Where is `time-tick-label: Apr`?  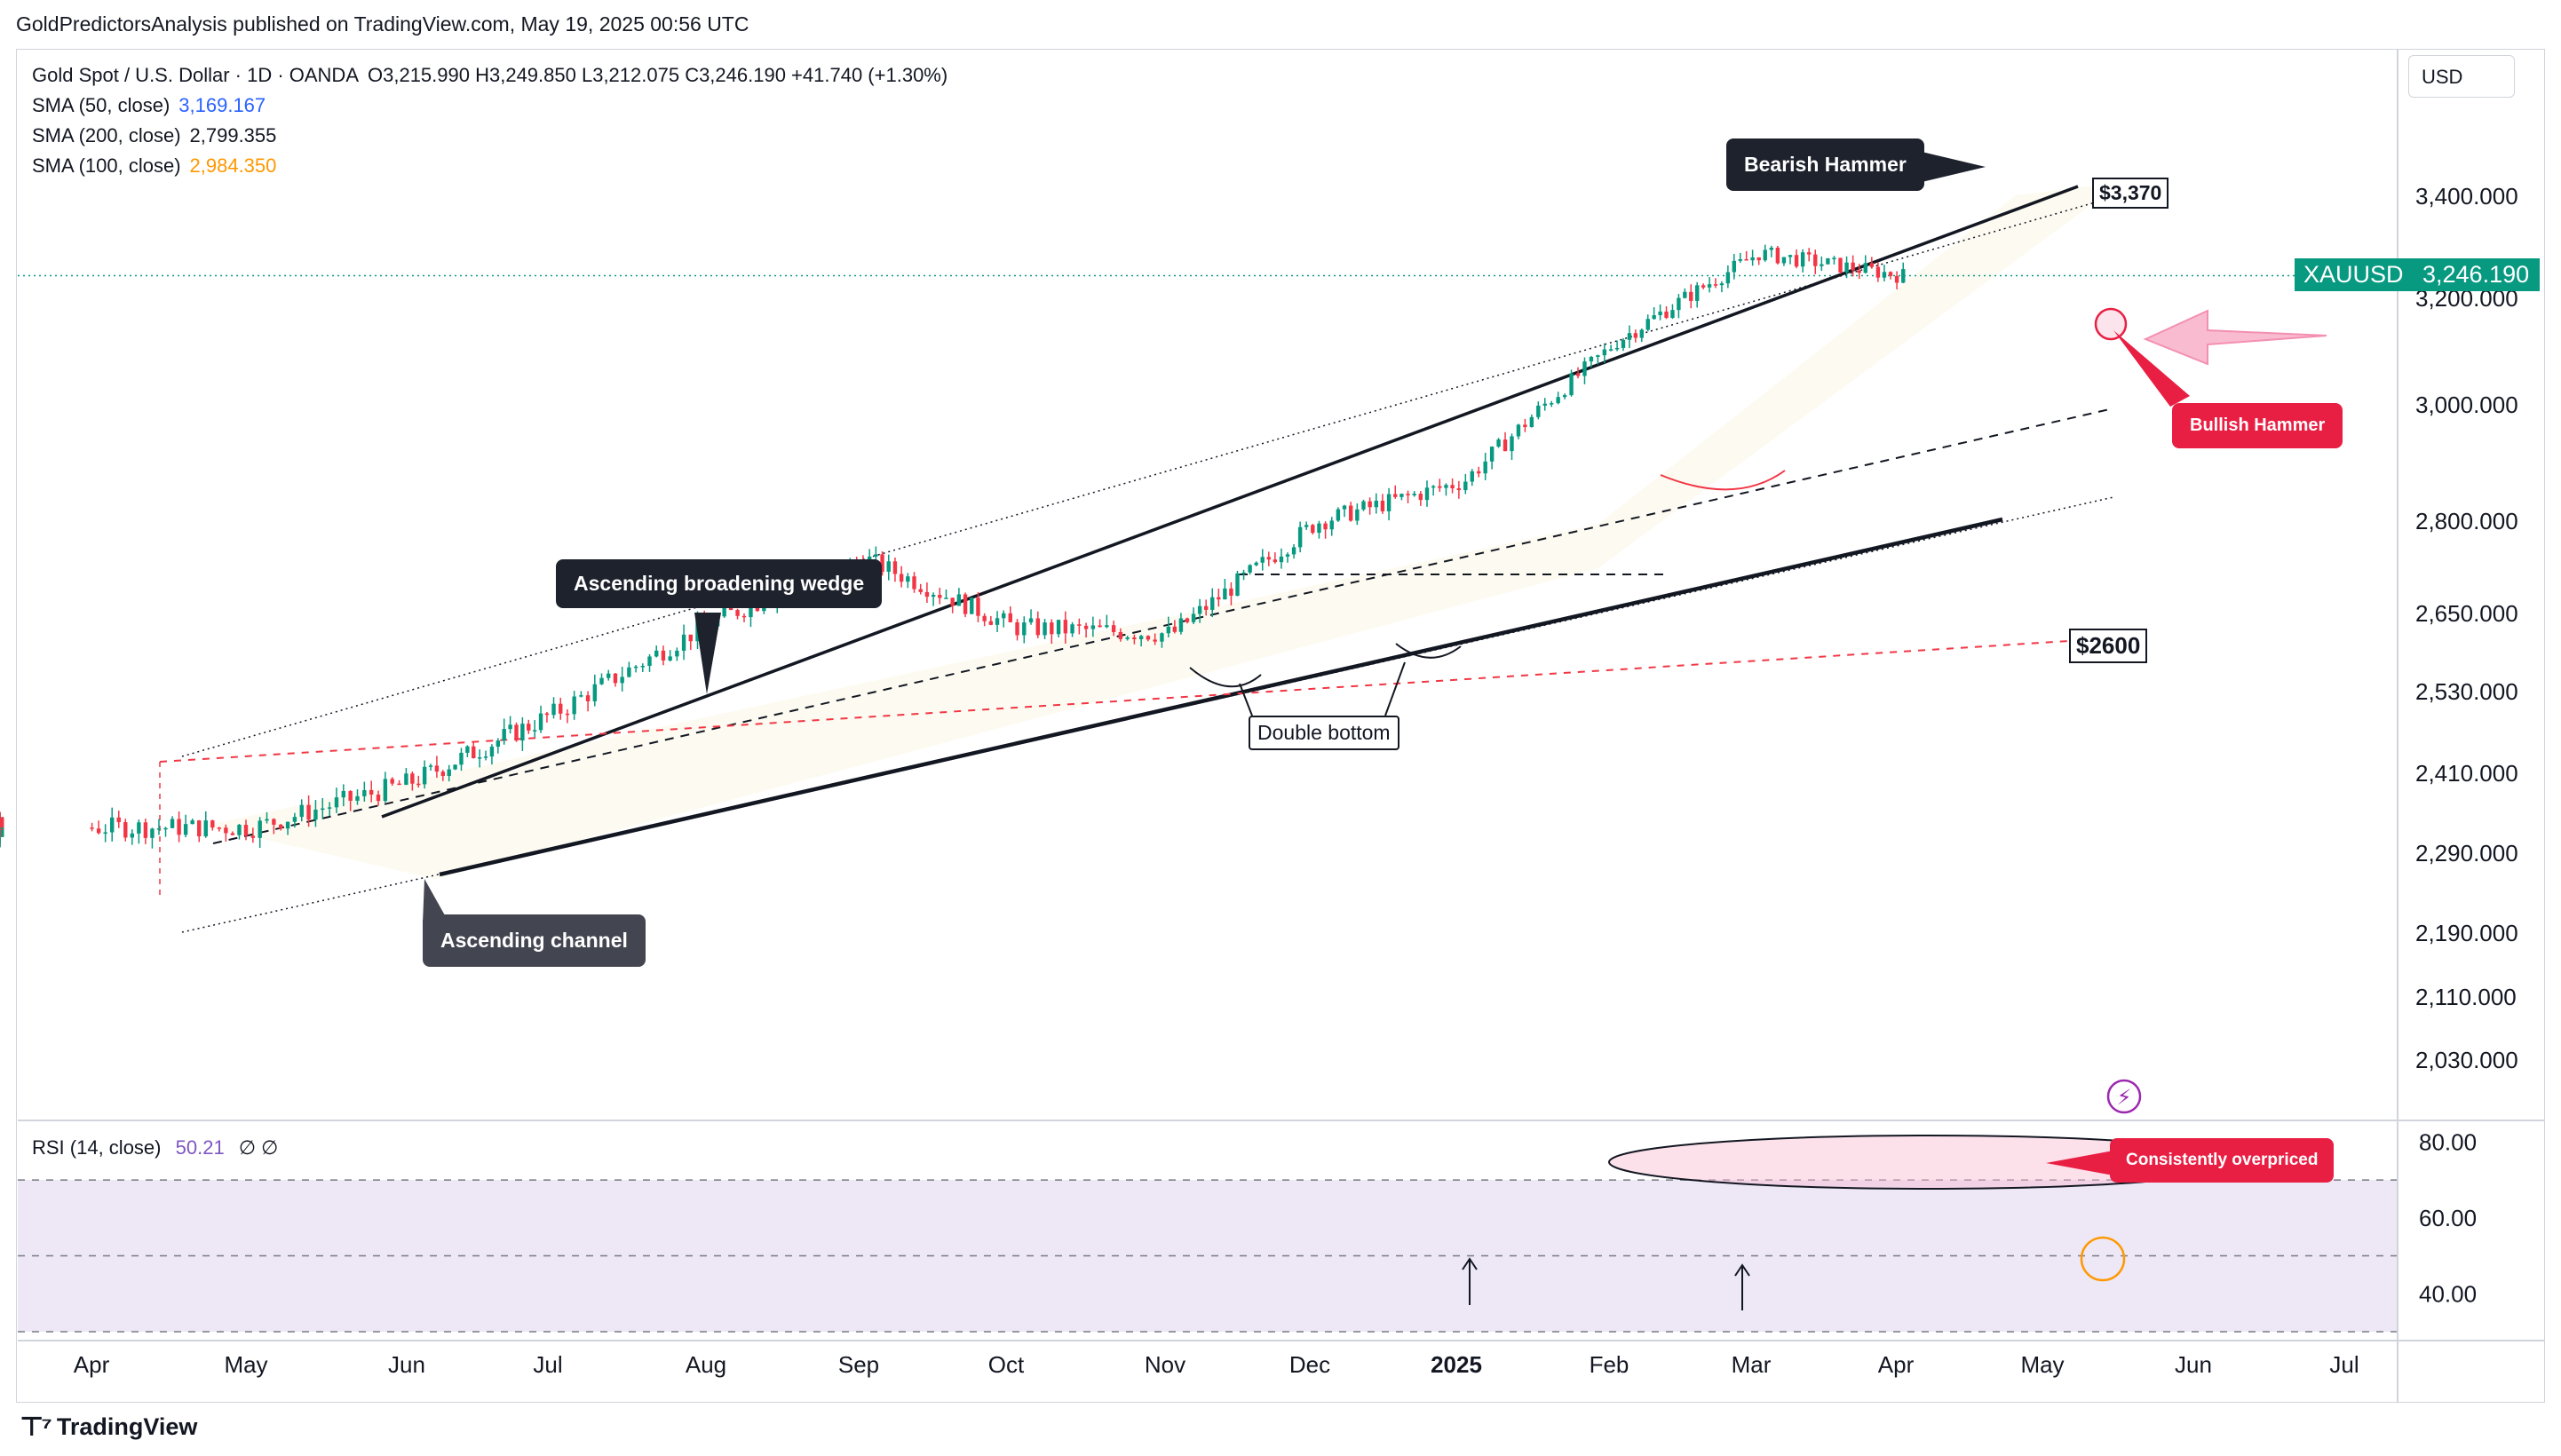
time-tick-label: Apr is located at coordinates (1896, 1364).